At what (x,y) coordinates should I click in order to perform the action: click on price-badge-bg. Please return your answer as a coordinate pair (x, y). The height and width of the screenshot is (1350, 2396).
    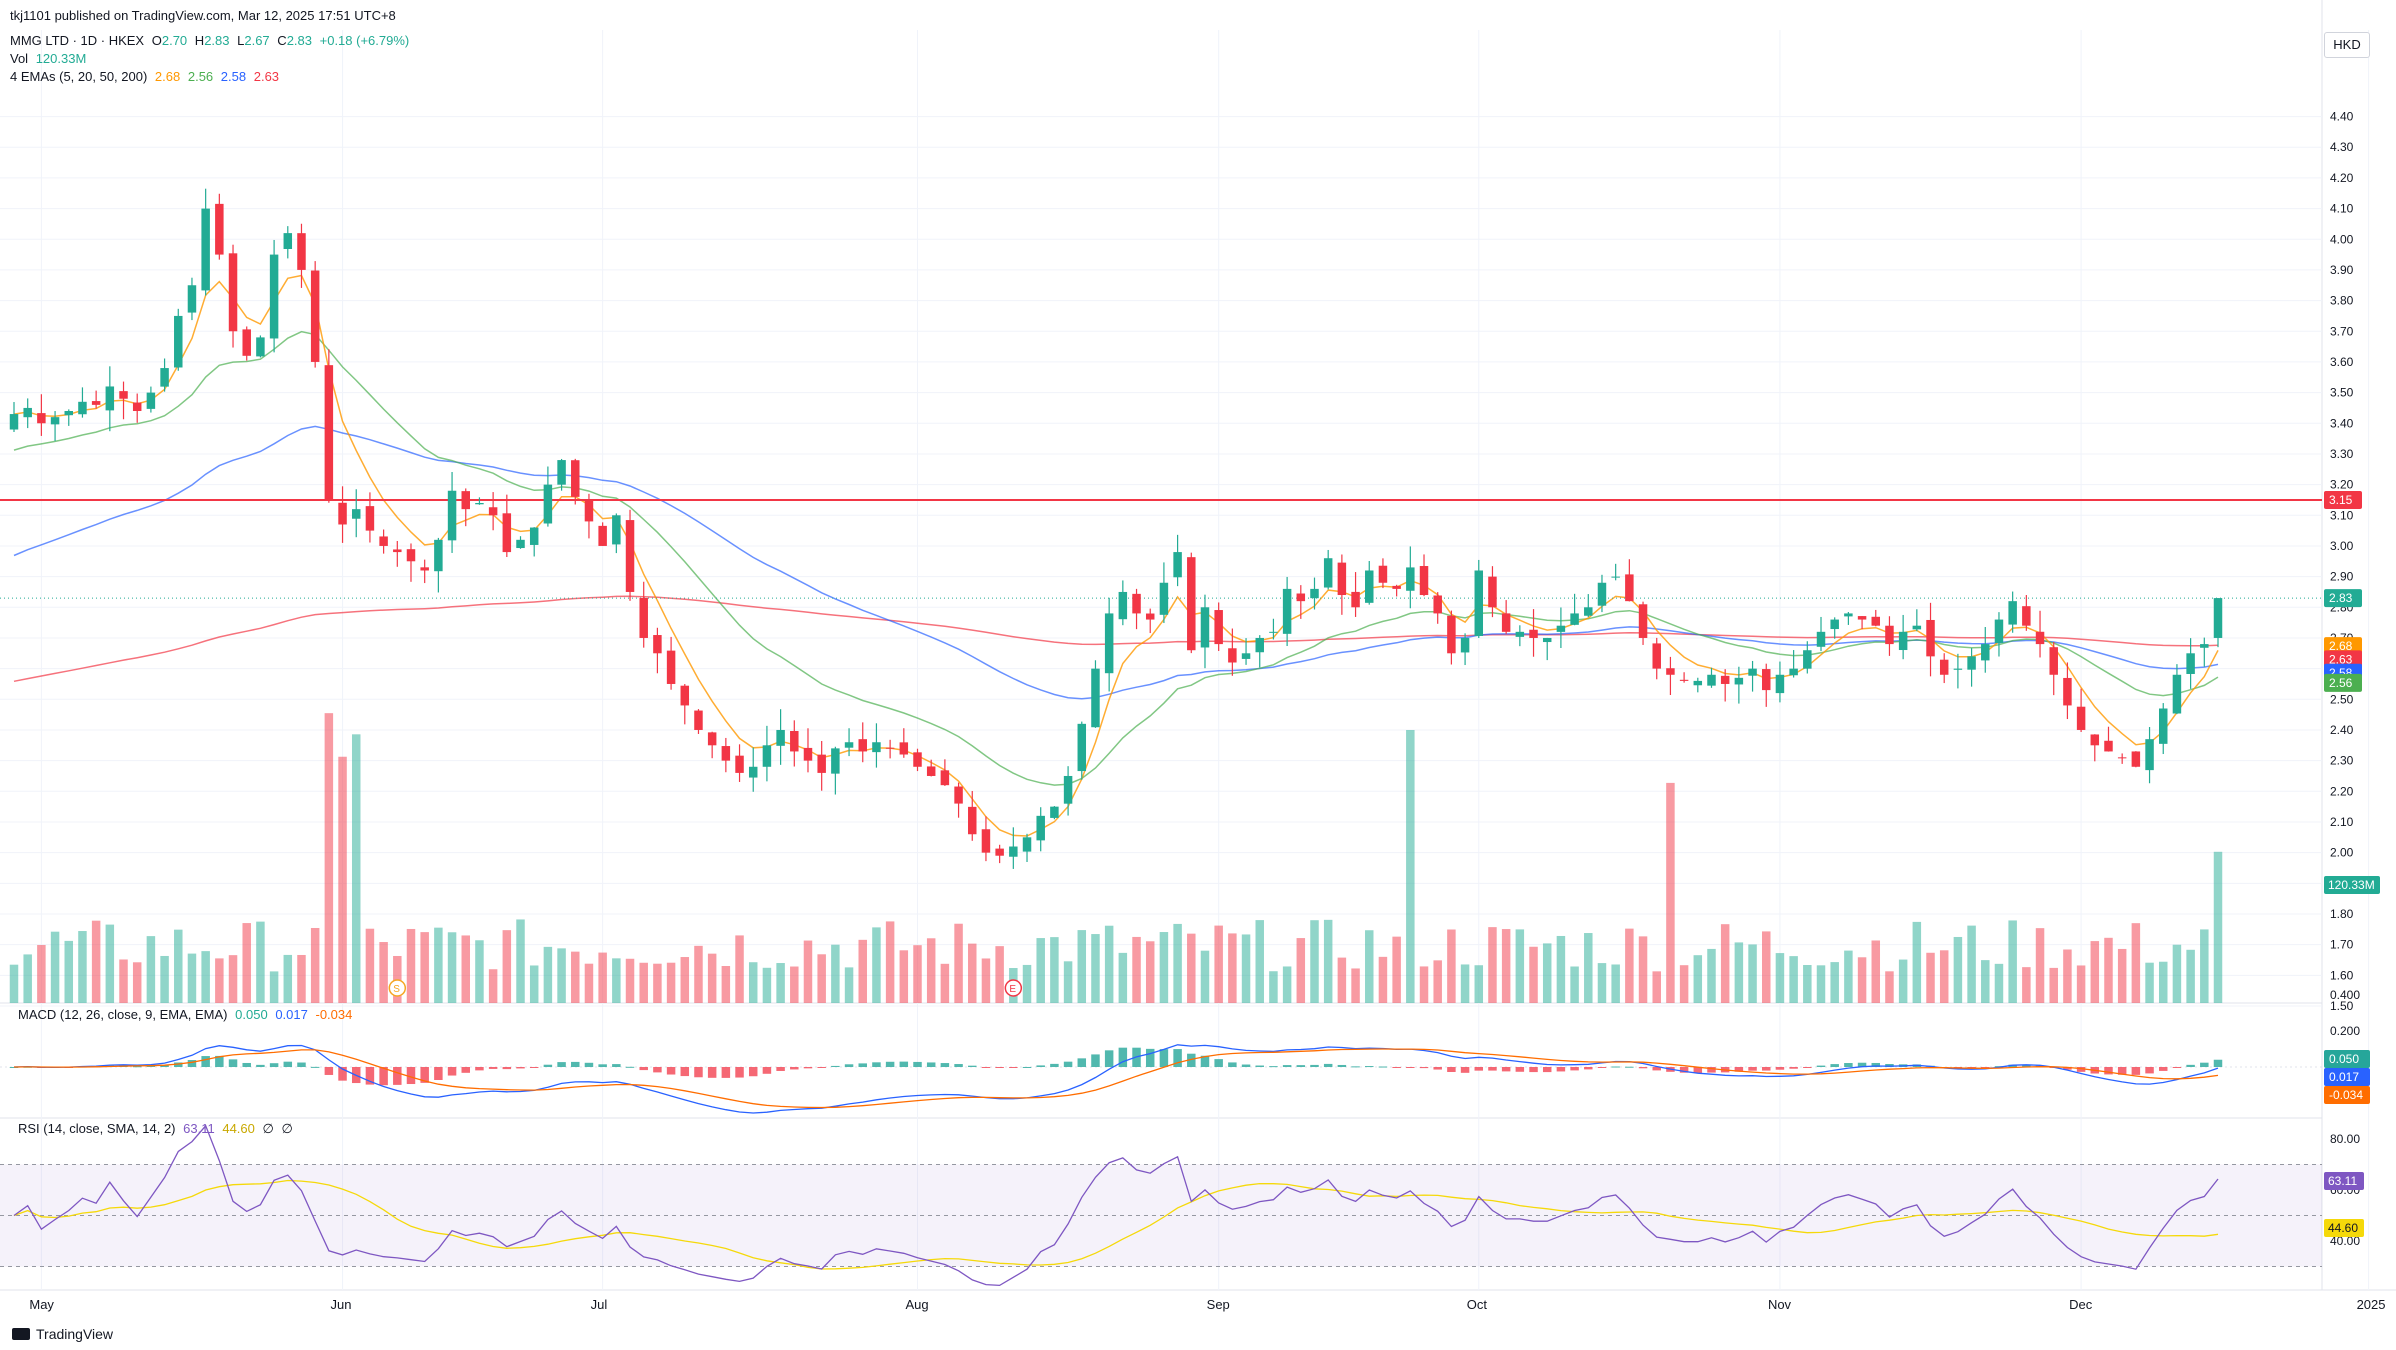
    Looking at the image, I should click on (2343, 499).